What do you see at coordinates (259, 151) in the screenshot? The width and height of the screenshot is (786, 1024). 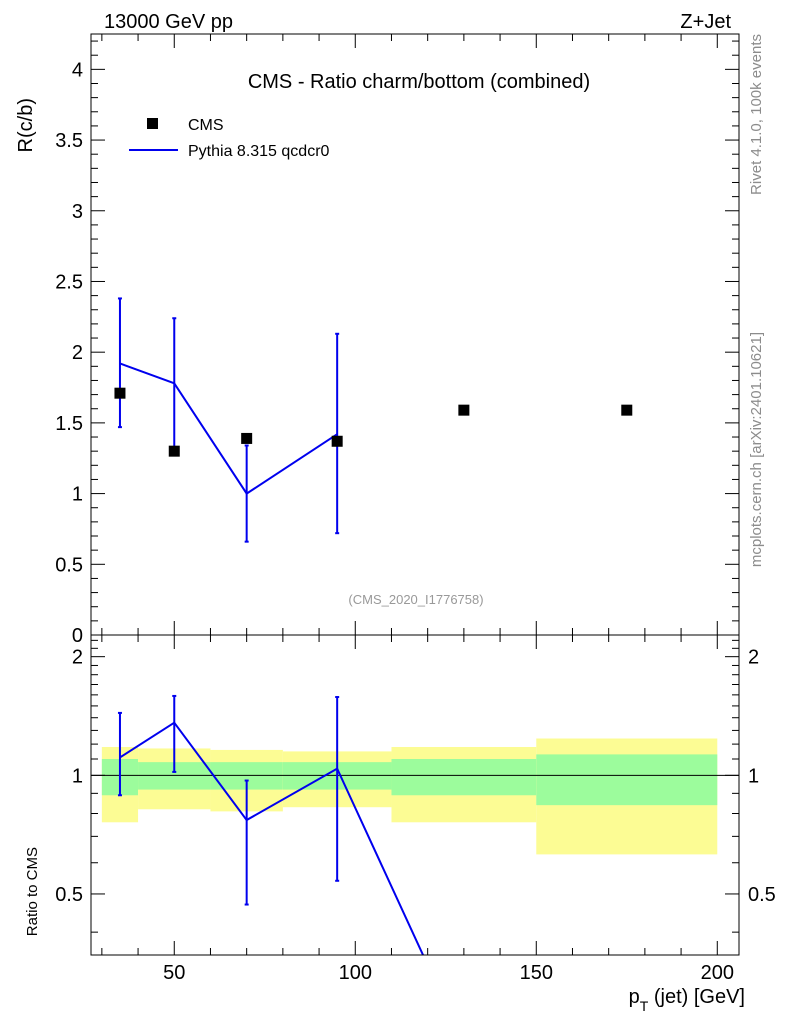 I see `legend-label-pythia: Pythia 8.315 qcdcr0` at bounding box center [259, 151].